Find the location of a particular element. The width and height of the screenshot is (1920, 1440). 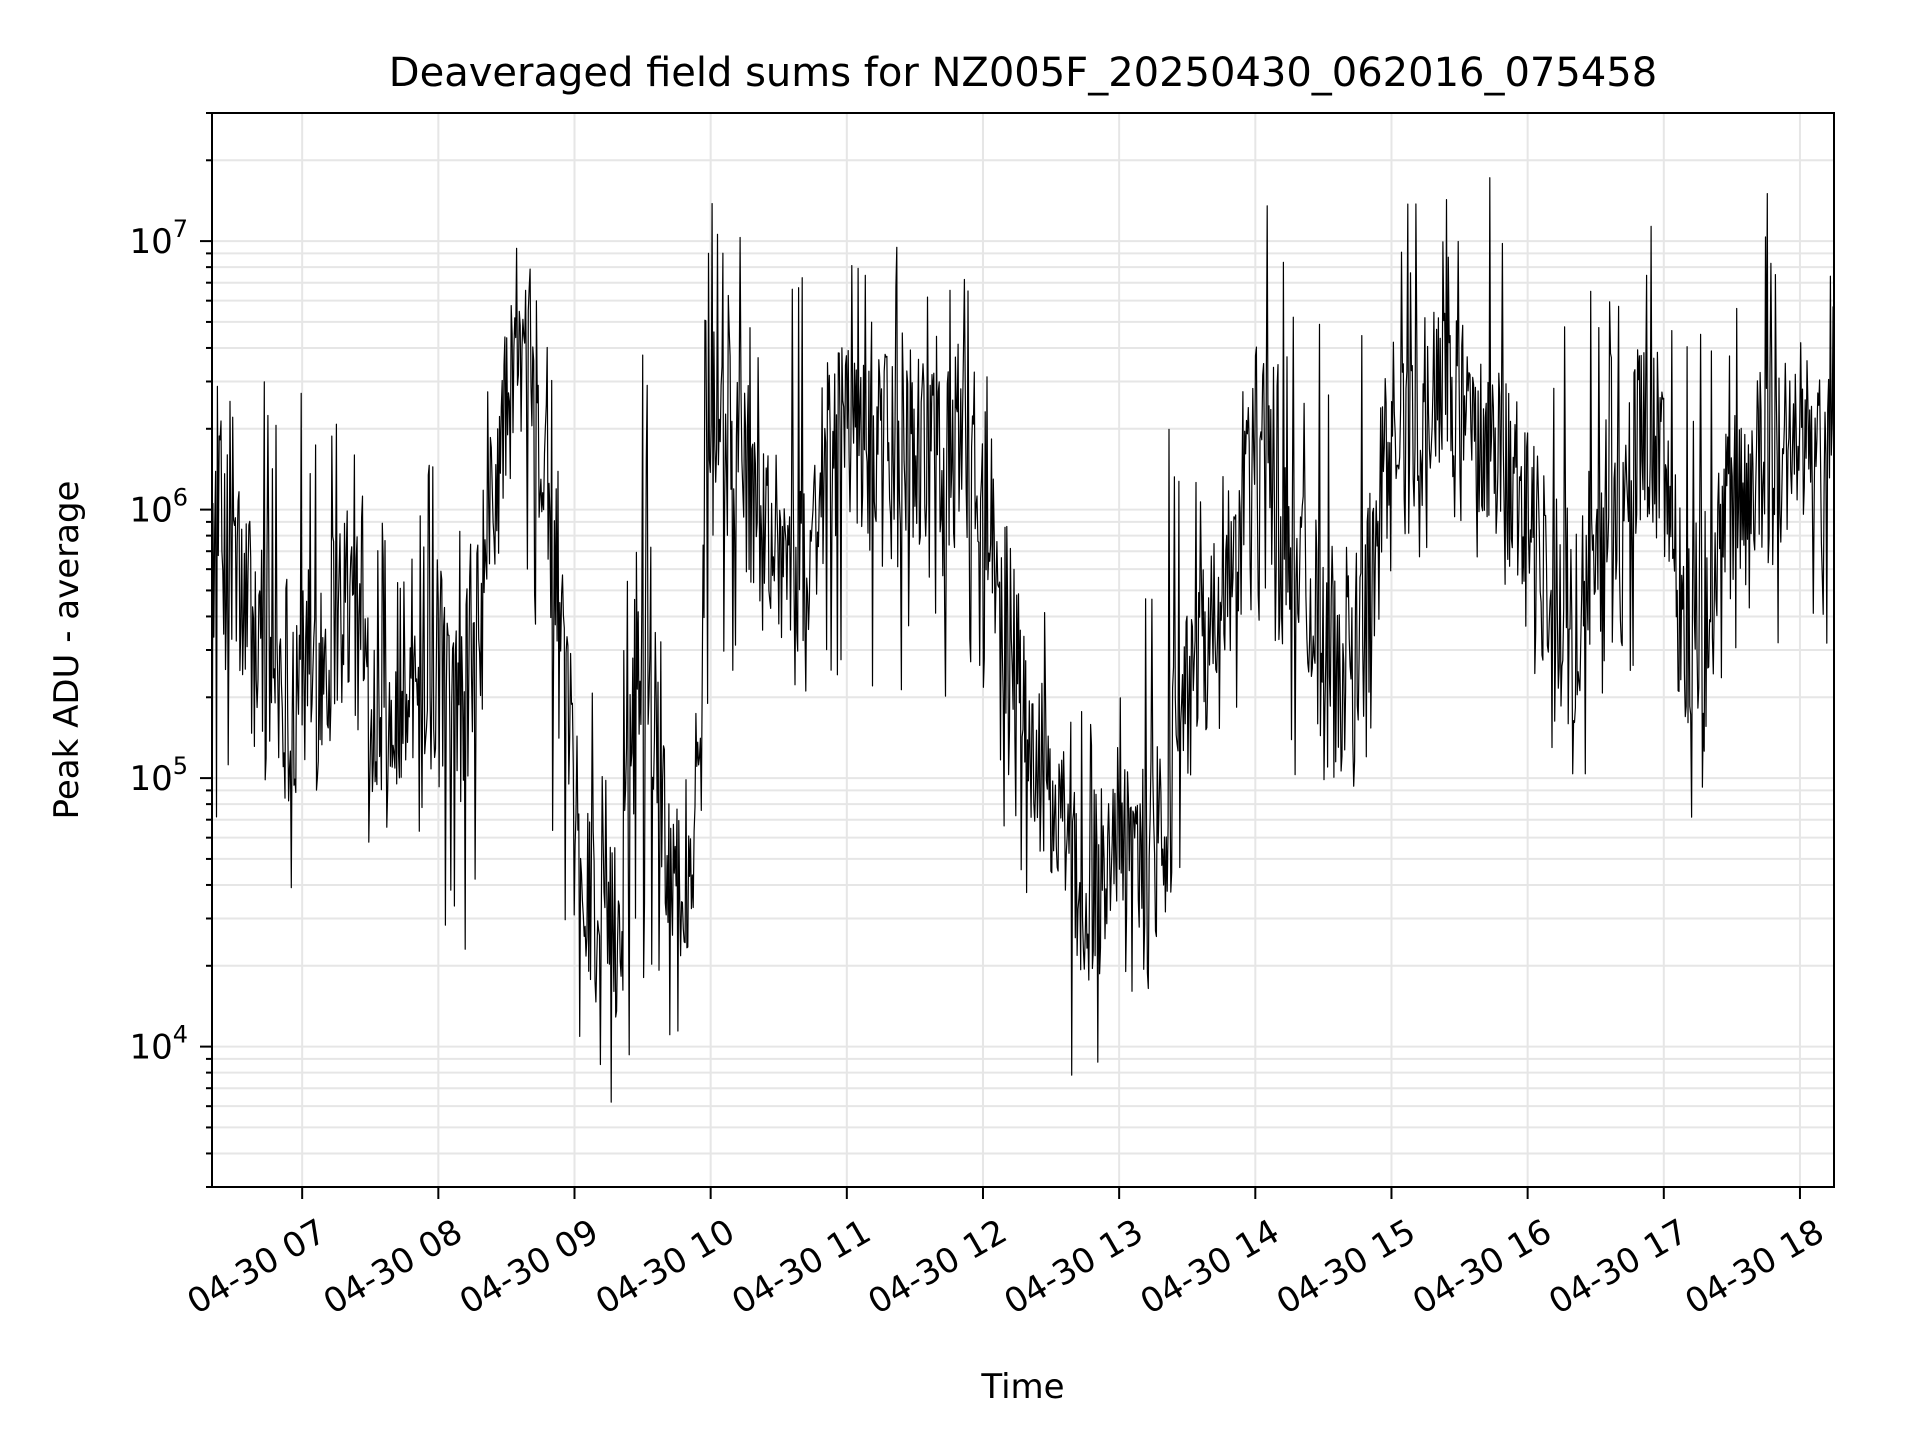

y-tick-label: 10⁶ is located at coordinates (158, 507).